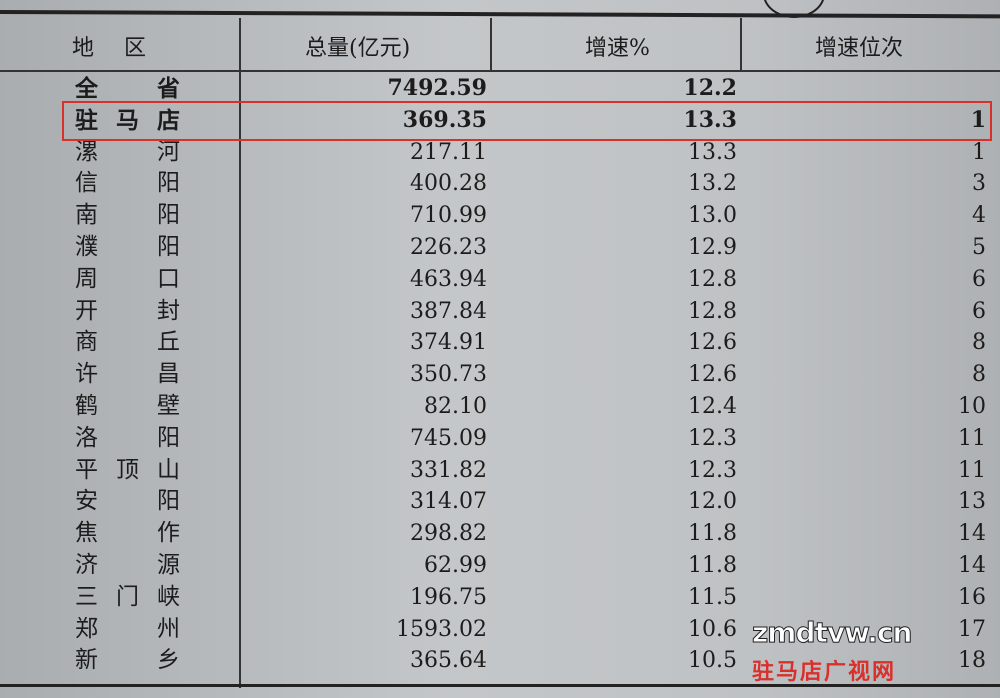 This screenshot has width=1000, height=698. What do you see at coordinates (127, 183) in the screenshot?
I see `region-name: 信阳` at bounding box center [127, 183].